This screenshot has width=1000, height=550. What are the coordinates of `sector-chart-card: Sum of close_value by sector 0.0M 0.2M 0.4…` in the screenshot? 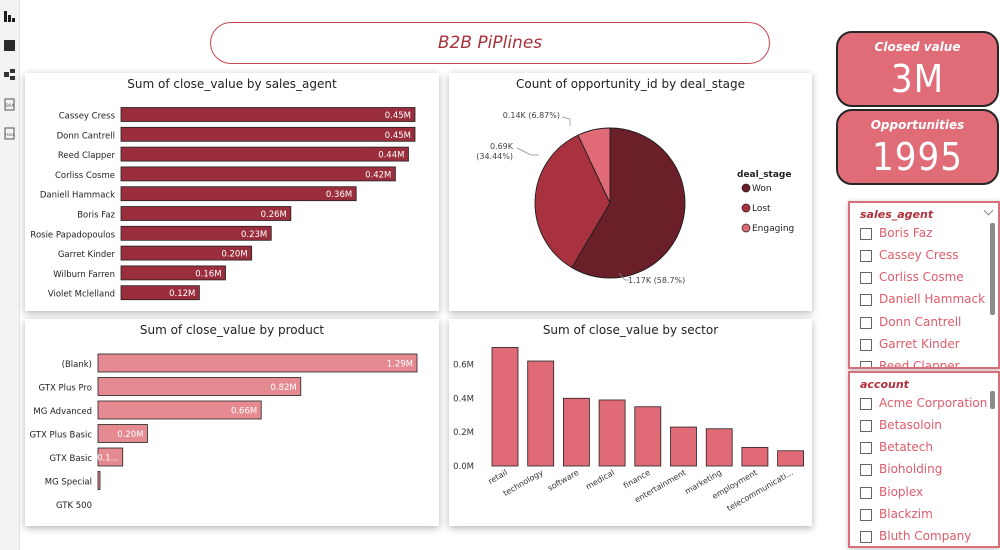 It's located at (630, 422).